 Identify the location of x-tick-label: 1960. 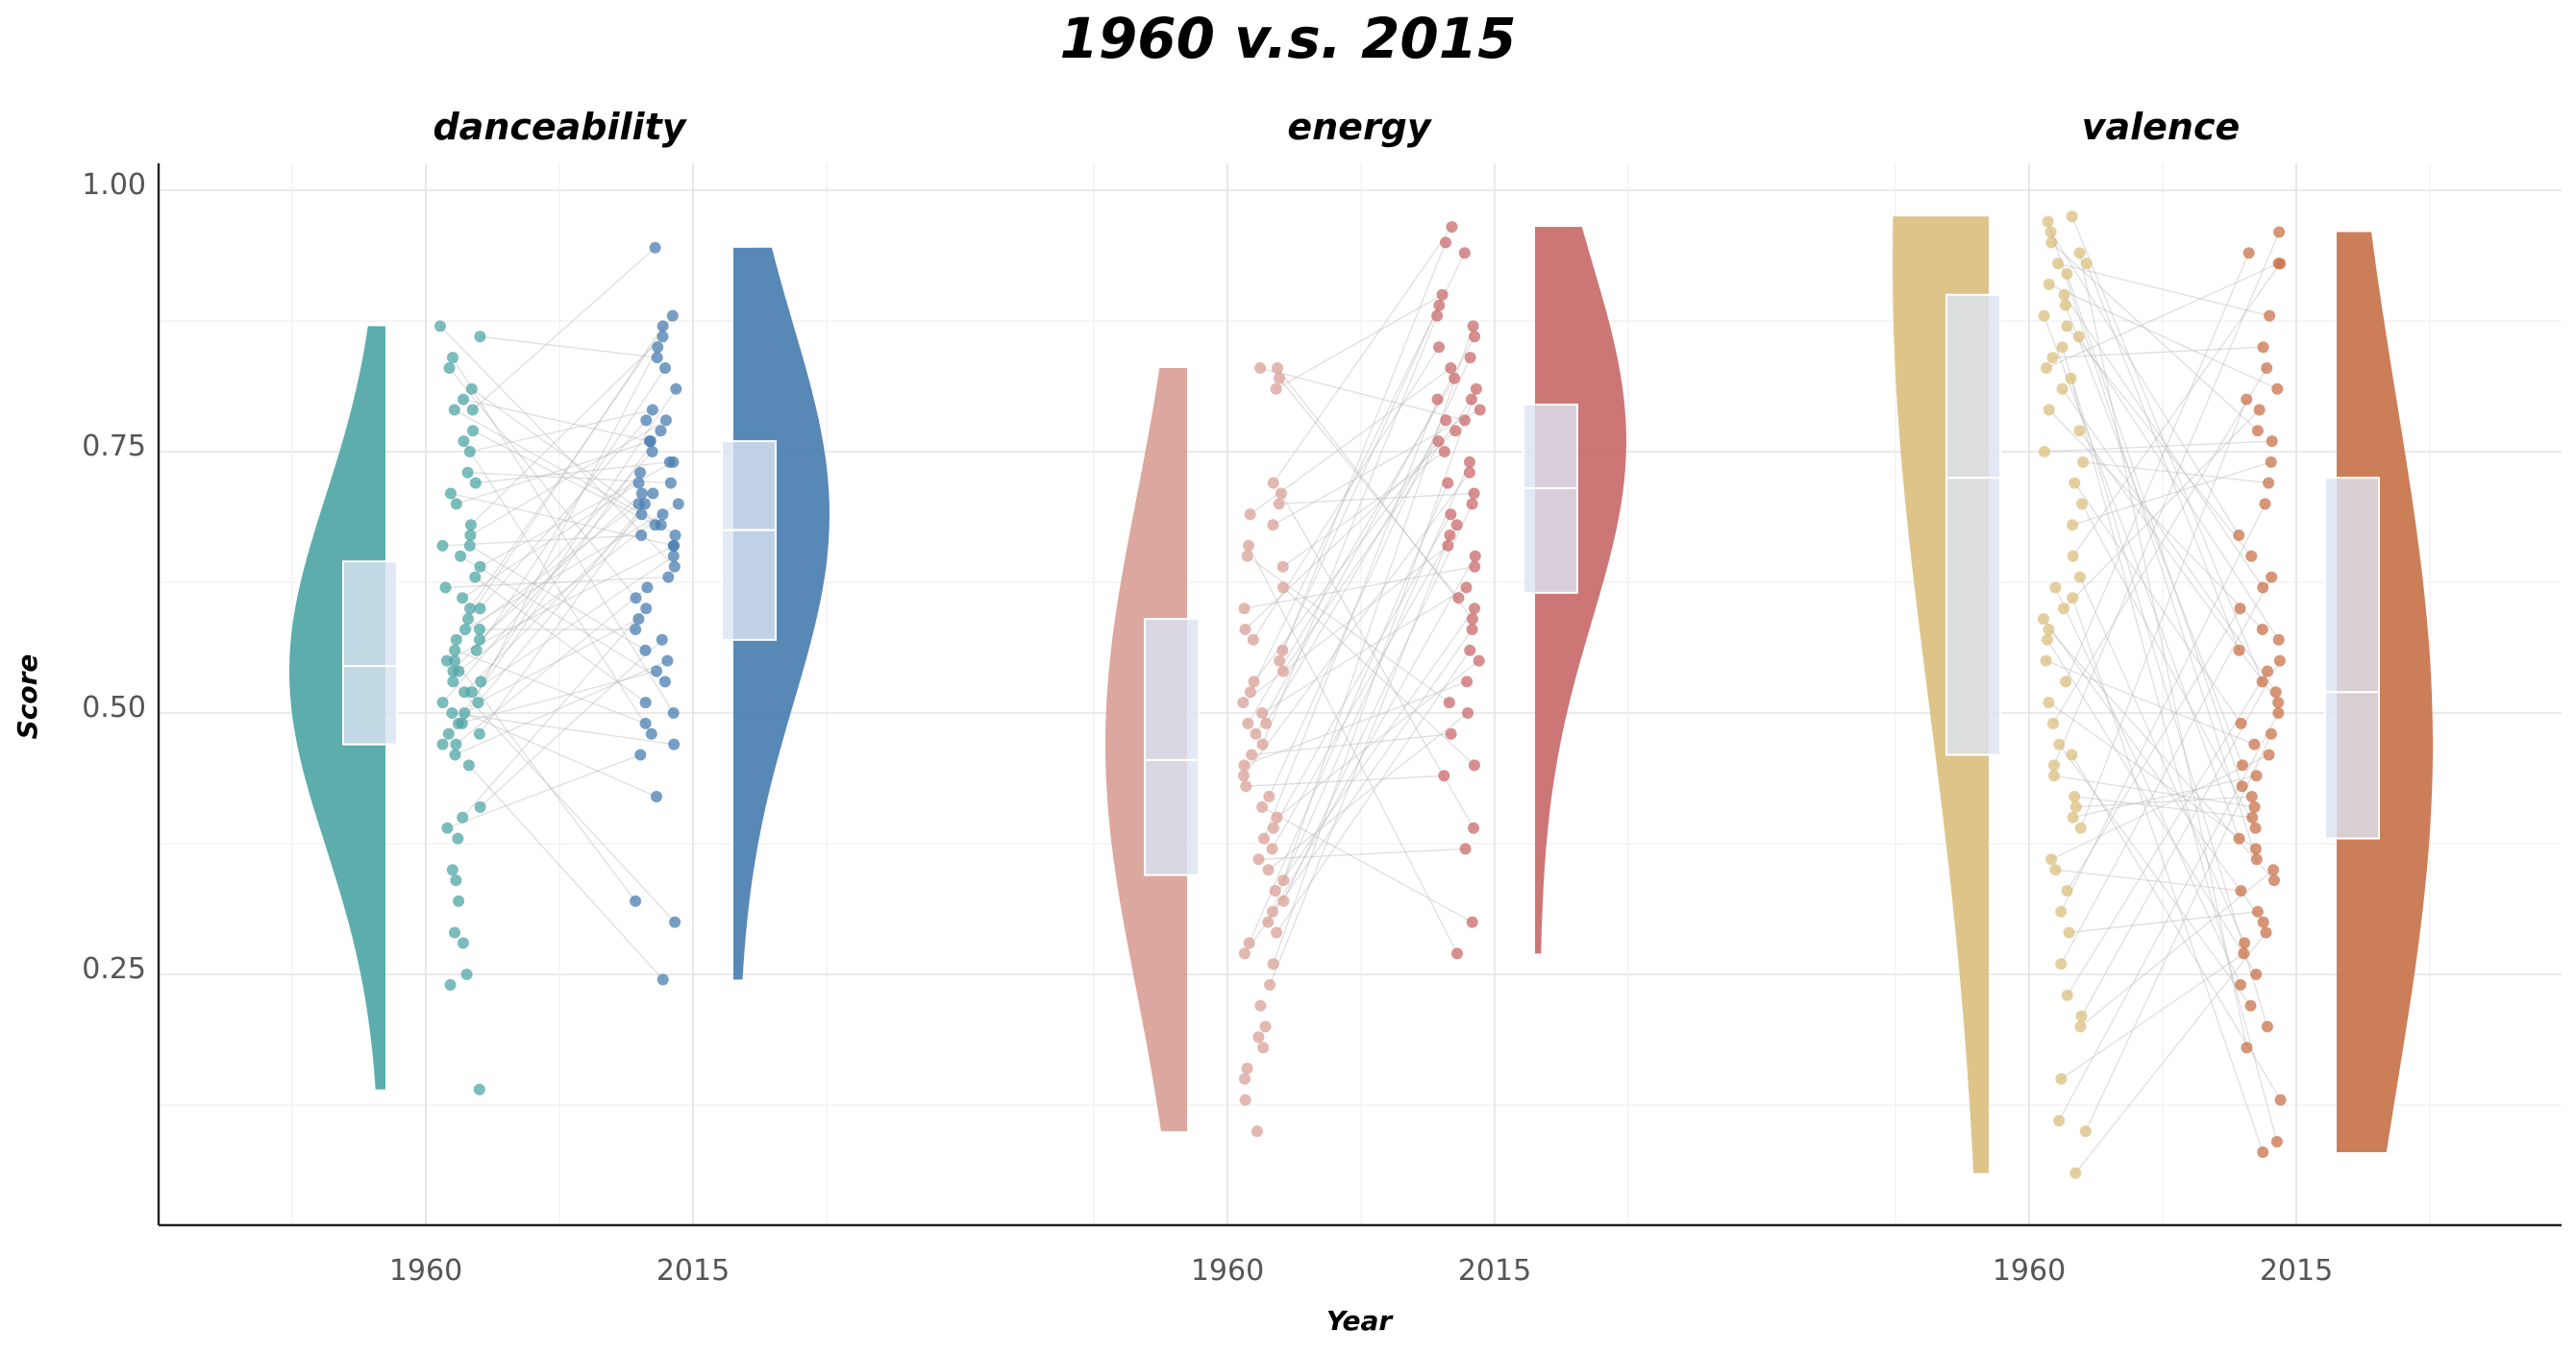
(2030, 1271).